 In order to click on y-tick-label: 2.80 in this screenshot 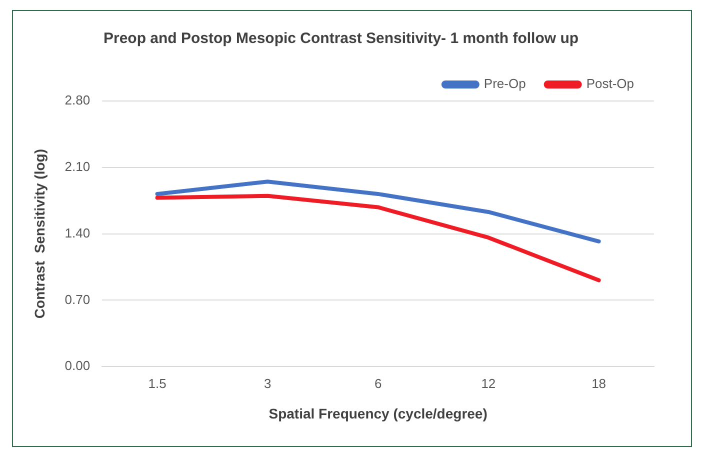, I will do `click(77, 100)`.